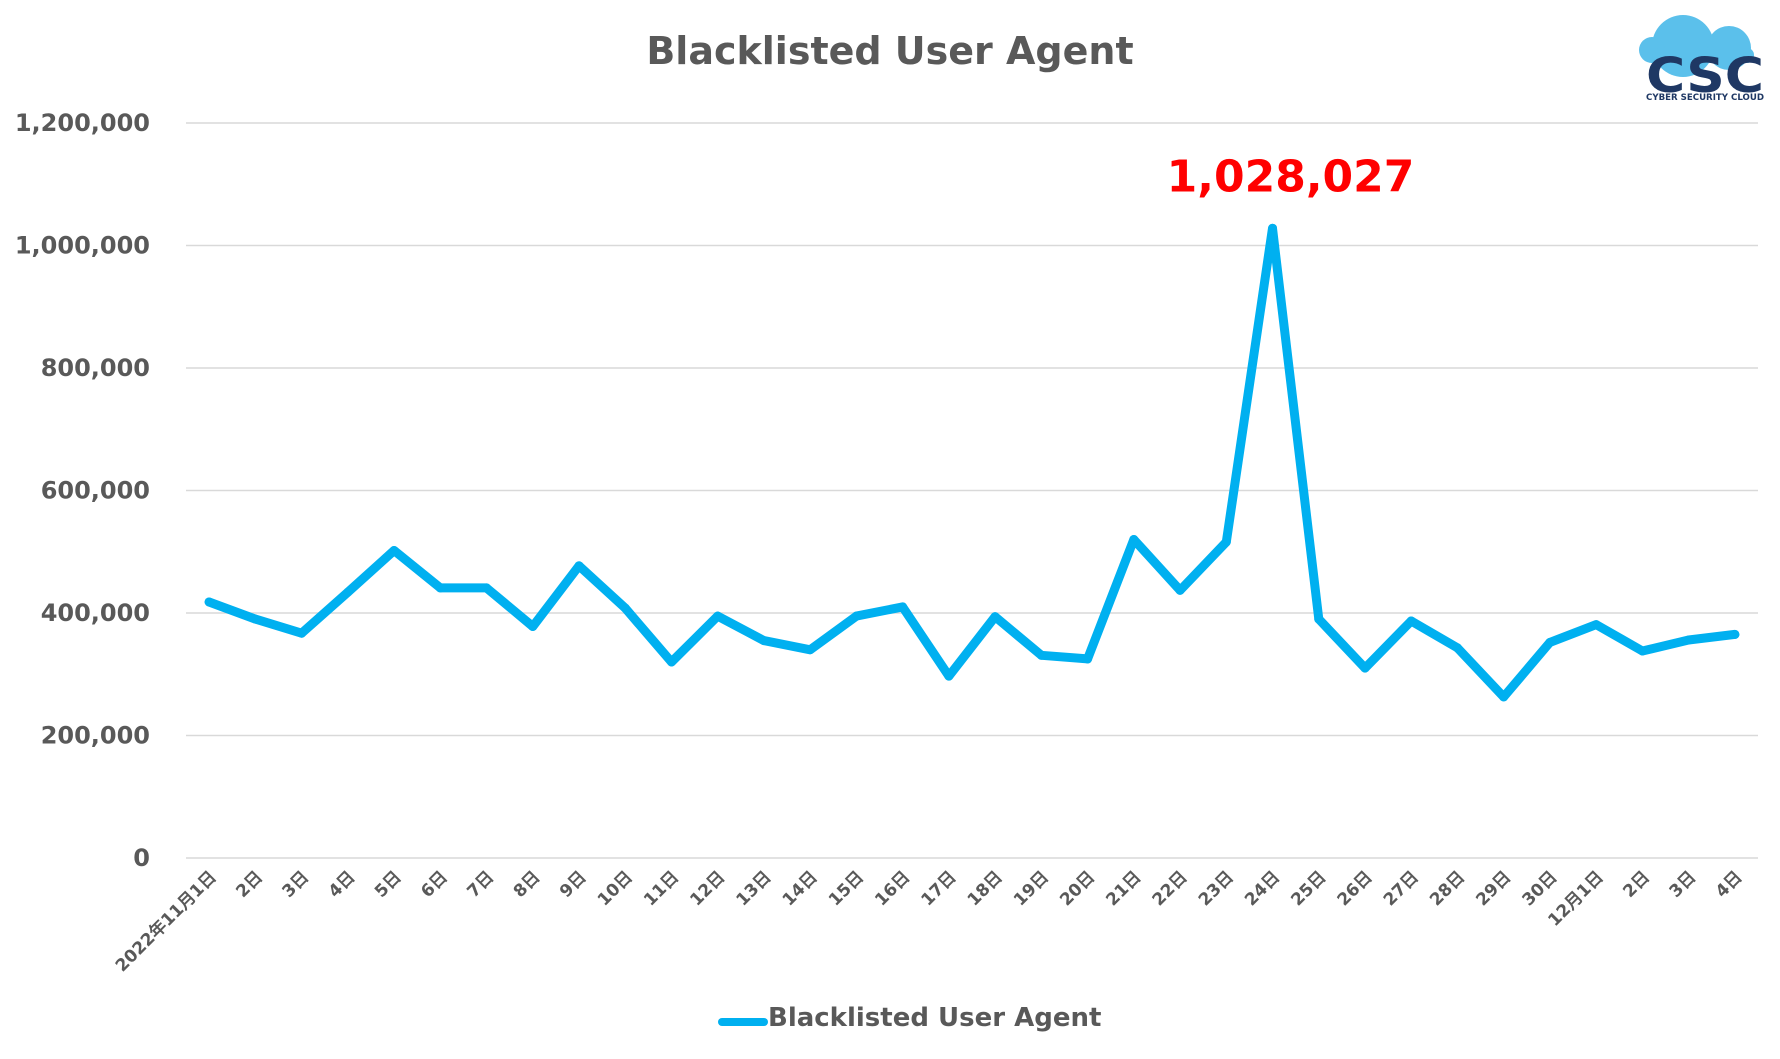  Describe the element at coordinates (82, 246) in the screenshot. I see `y-tick-label: 1,000,000` at that location.